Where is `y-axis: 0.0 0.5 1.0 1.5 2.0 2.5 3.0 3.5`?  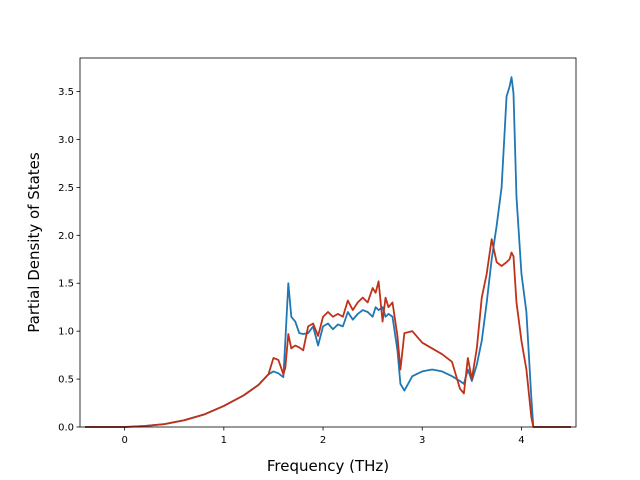 y-axis: 0.0 0.5 1.0 1.5 2.0 2.5 3.0 3.5 is located at coordinates (69, 260).